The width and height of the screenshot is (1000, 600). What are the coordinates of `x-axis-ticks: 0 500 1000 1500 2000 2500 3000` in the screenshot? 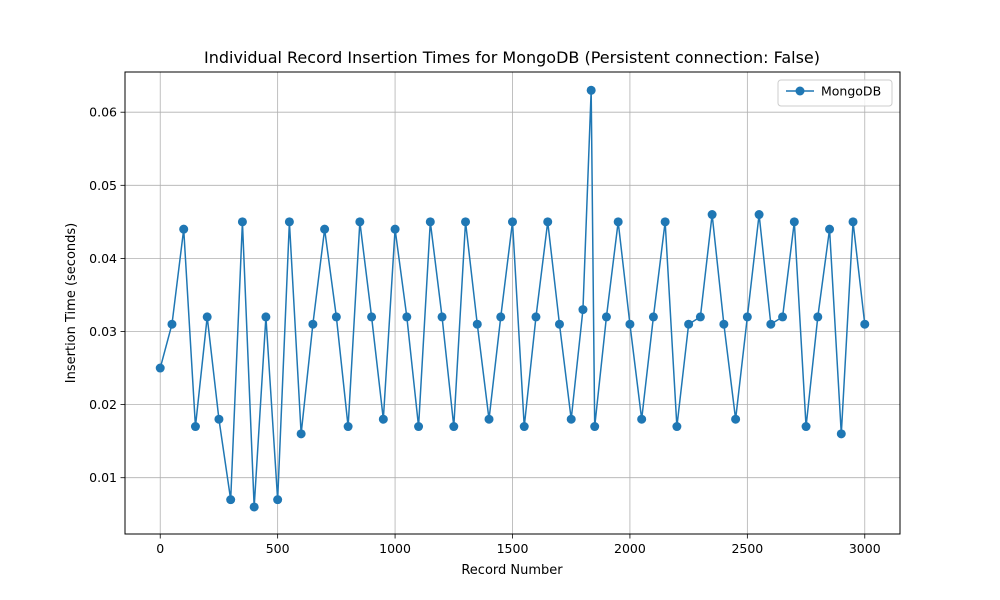 It's located at (518, 545).